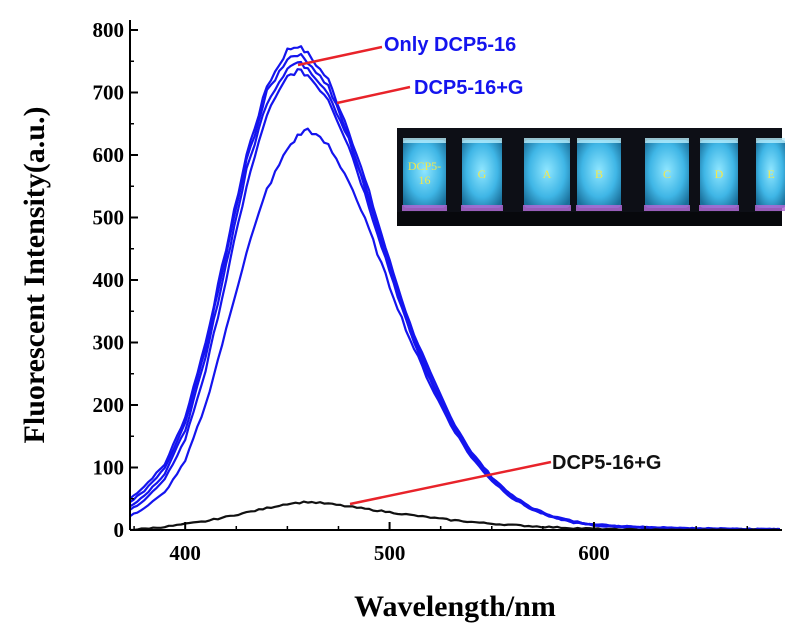 The height and width of the screenshot is (633, 785). I want to click on x-tick-label-400: 400, so click(185, 553).